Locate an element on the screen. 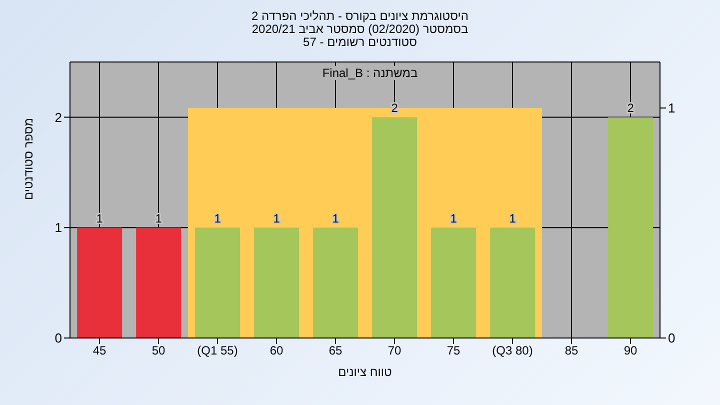  x-tick-label: 65 is located at coordinates (335, 351).